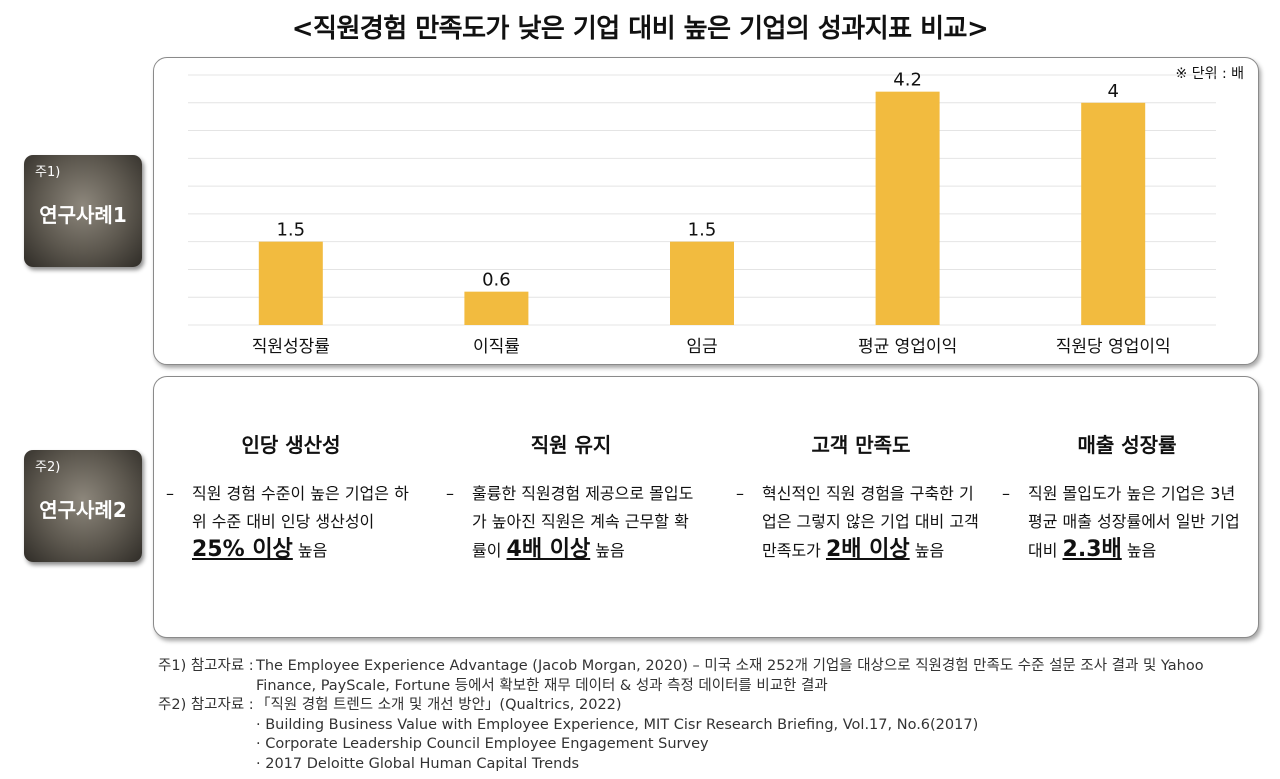  I want to click on metric-emphasis: 2배 이상, so click(867, 549).